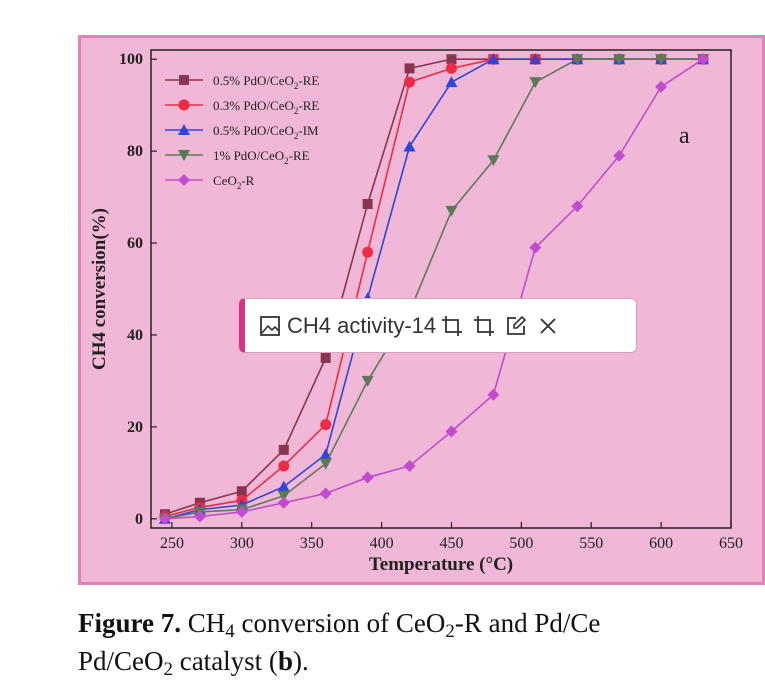 This screenshot has width=765, height=691. I want to click on edit-icon, so click(516, 326).